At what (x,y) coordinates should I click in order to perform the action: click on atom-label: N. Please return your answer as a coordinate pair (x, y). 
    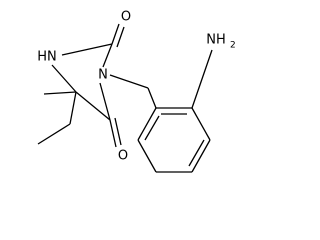
    Looking at the image, I should click on (103, 75).